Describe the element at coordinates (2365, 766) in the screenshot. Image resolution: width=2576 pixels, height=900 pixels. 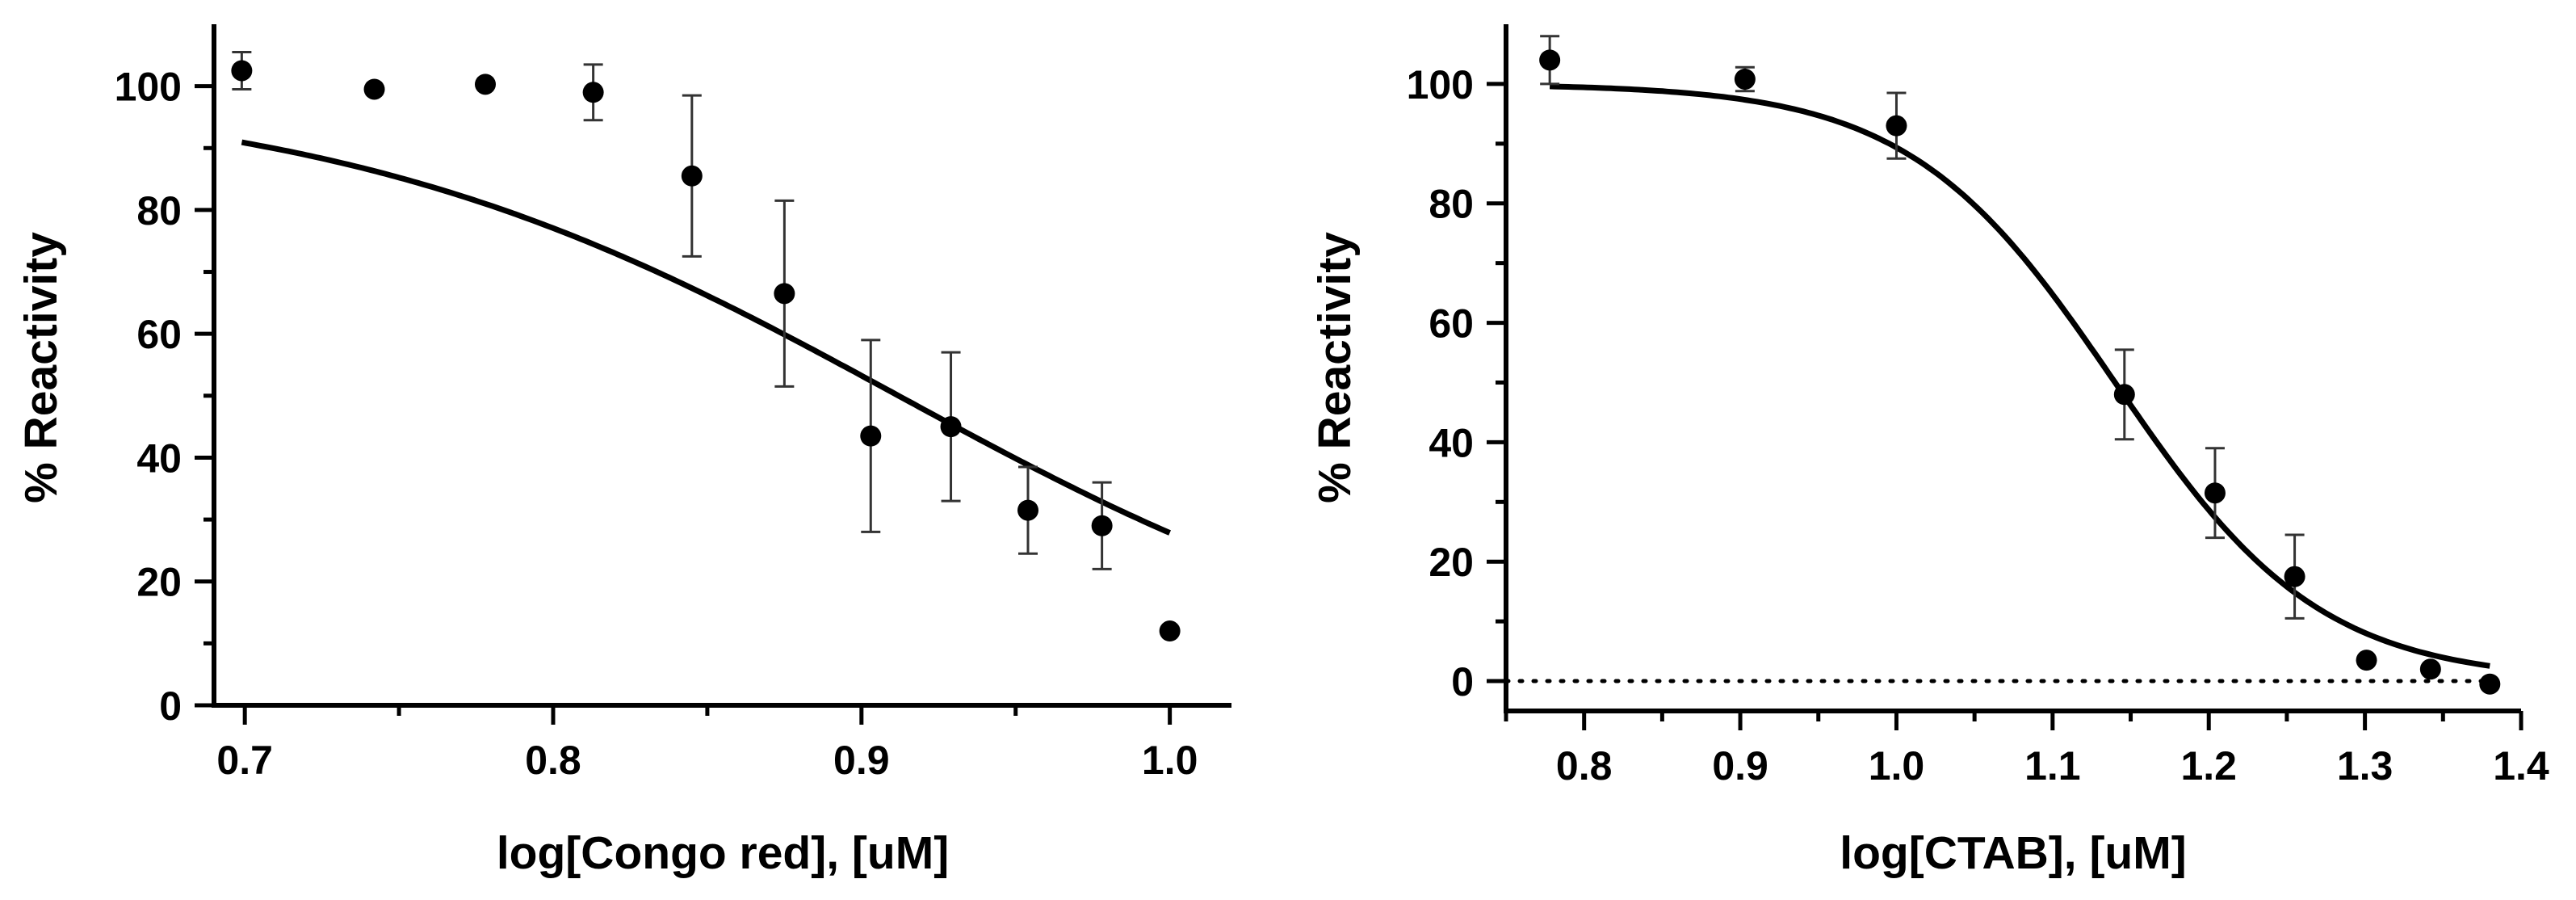
I see `x-tick-label: 1.3` at that location.